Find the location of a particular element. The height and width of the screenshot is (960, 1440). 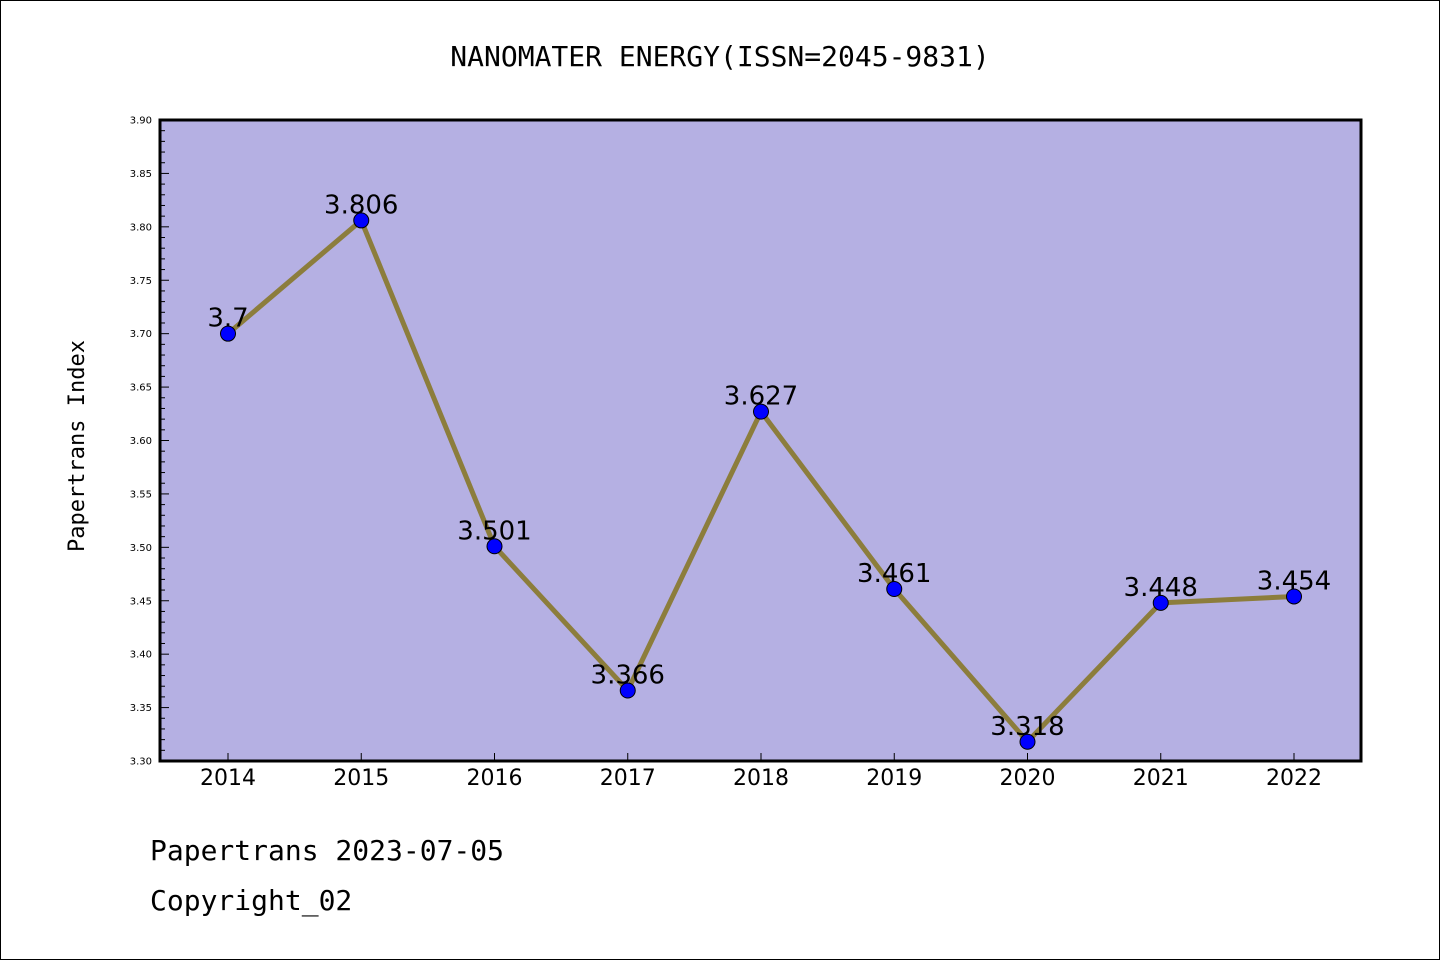

x-axis-ticks: 2014 2015 2016 2017 2018 2019 2020 2021 2022 is located at coordinates (761, 772).